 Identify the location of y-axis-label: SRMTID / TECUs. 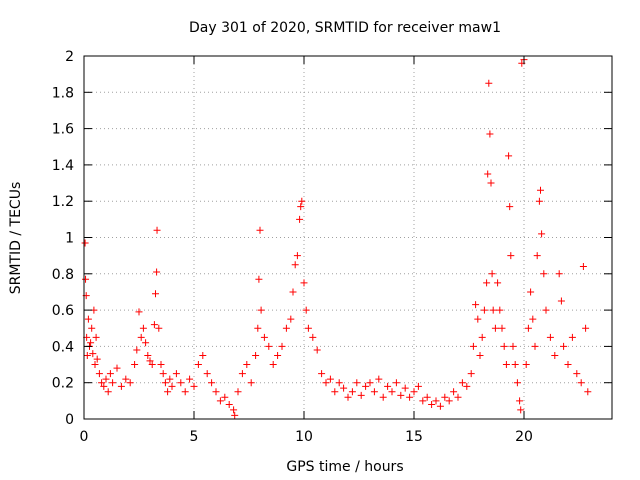
(16, 238).